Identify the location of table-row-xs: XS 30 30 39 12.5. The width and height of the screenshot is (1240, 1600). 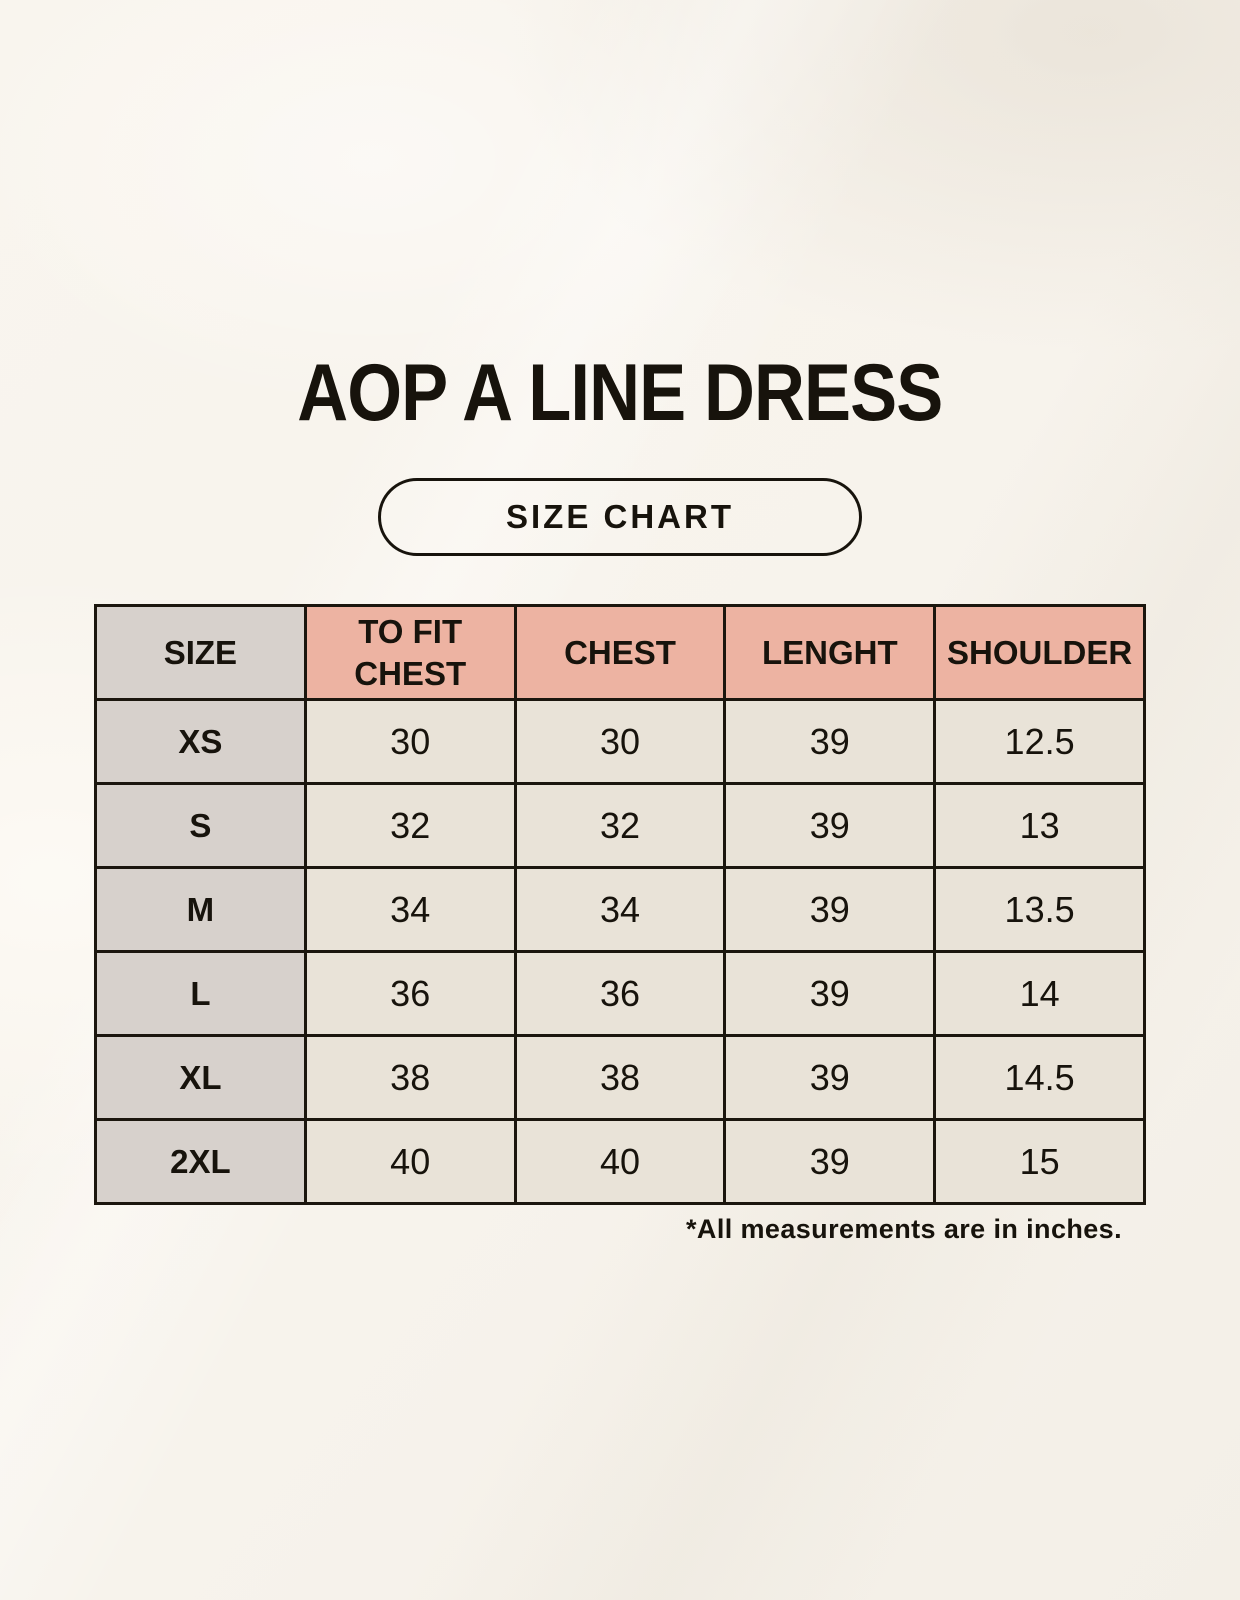
(620, 741).